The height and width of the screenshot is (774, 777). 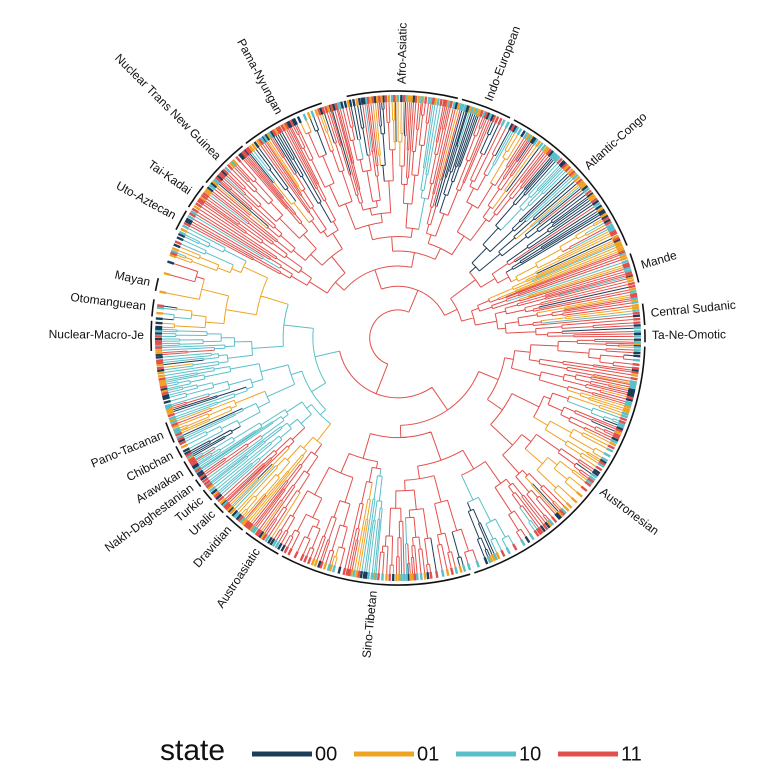 What do you see at coordinates (503, 63) in the screenshot?
I see `clade-label: Indo-European` at bounding box center [503, 63].